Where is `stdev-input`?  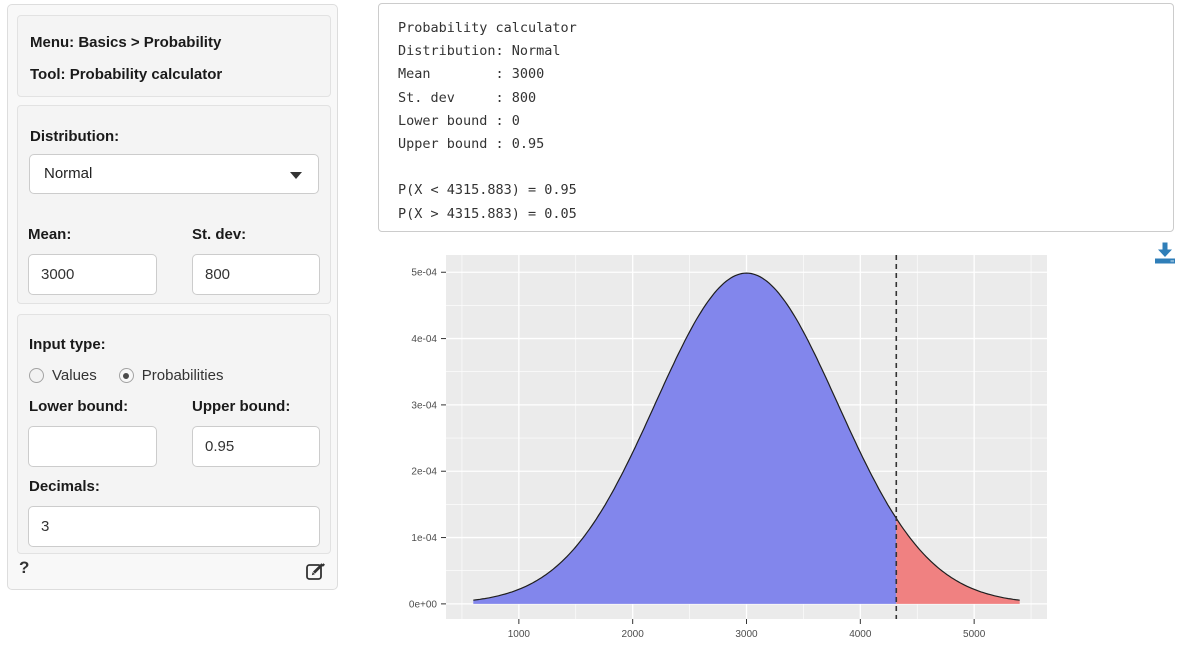 stdev-input is located at coordinates (256, 274).